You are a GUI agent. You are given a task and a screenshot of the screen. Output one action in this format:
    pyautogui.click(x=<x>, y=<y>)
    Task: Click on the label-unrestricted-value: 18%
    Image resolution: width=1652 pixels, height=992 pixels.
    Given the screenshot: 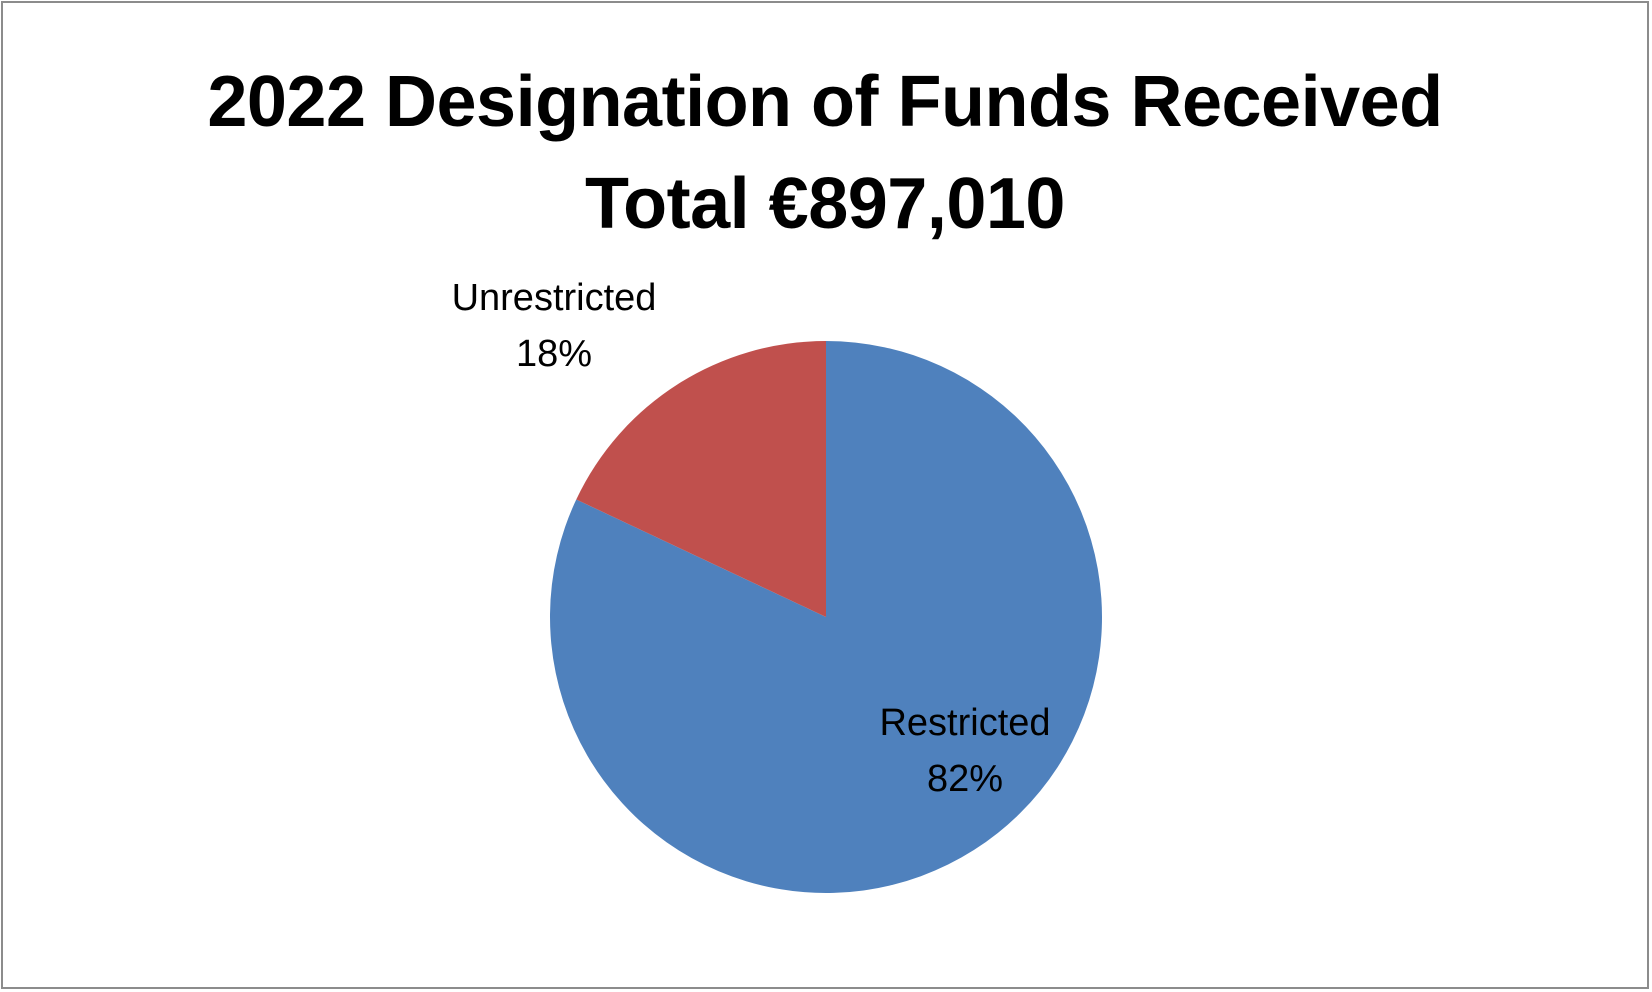 What is the action you would take?
    pyautogui.click(x=554, y=354)
    